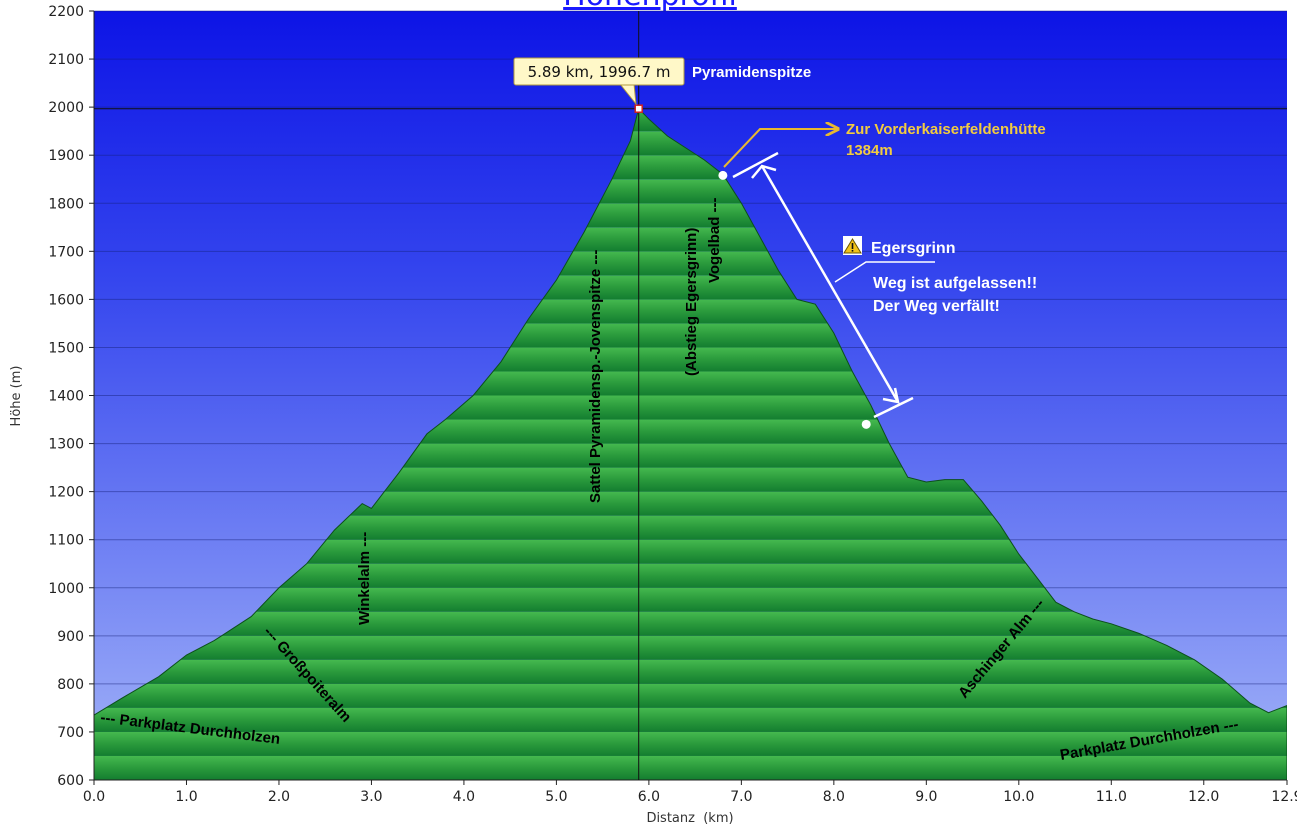 The height and width of the screenshot is (829, 1297). Describe the element at coordinates (464, 797) in the screenshot. I see `x-tick-label: 4.0` at that location.